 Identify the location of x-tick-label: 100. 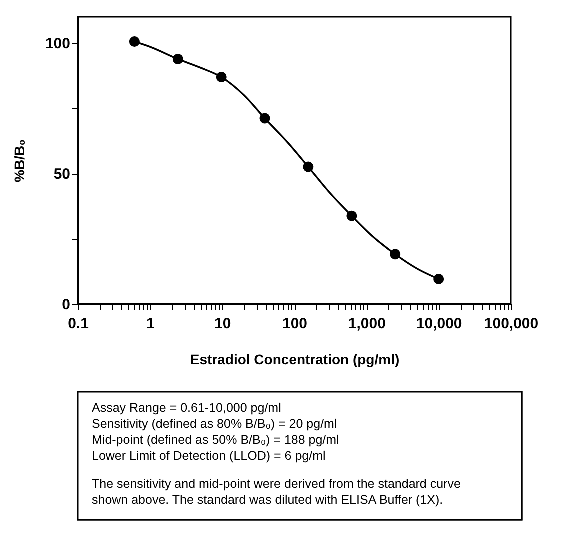
(295, 324).